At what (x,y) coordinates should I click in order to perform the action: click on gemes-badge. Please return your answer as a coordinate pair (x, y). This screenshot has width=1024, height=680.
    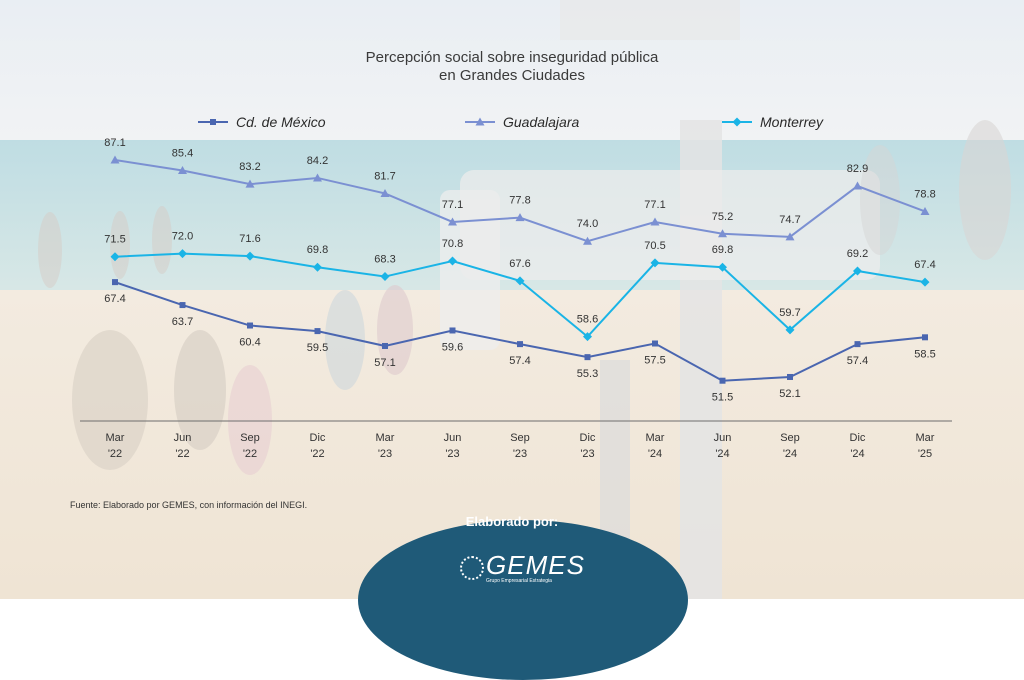
    Looking at the image, I should click on (523, 600).